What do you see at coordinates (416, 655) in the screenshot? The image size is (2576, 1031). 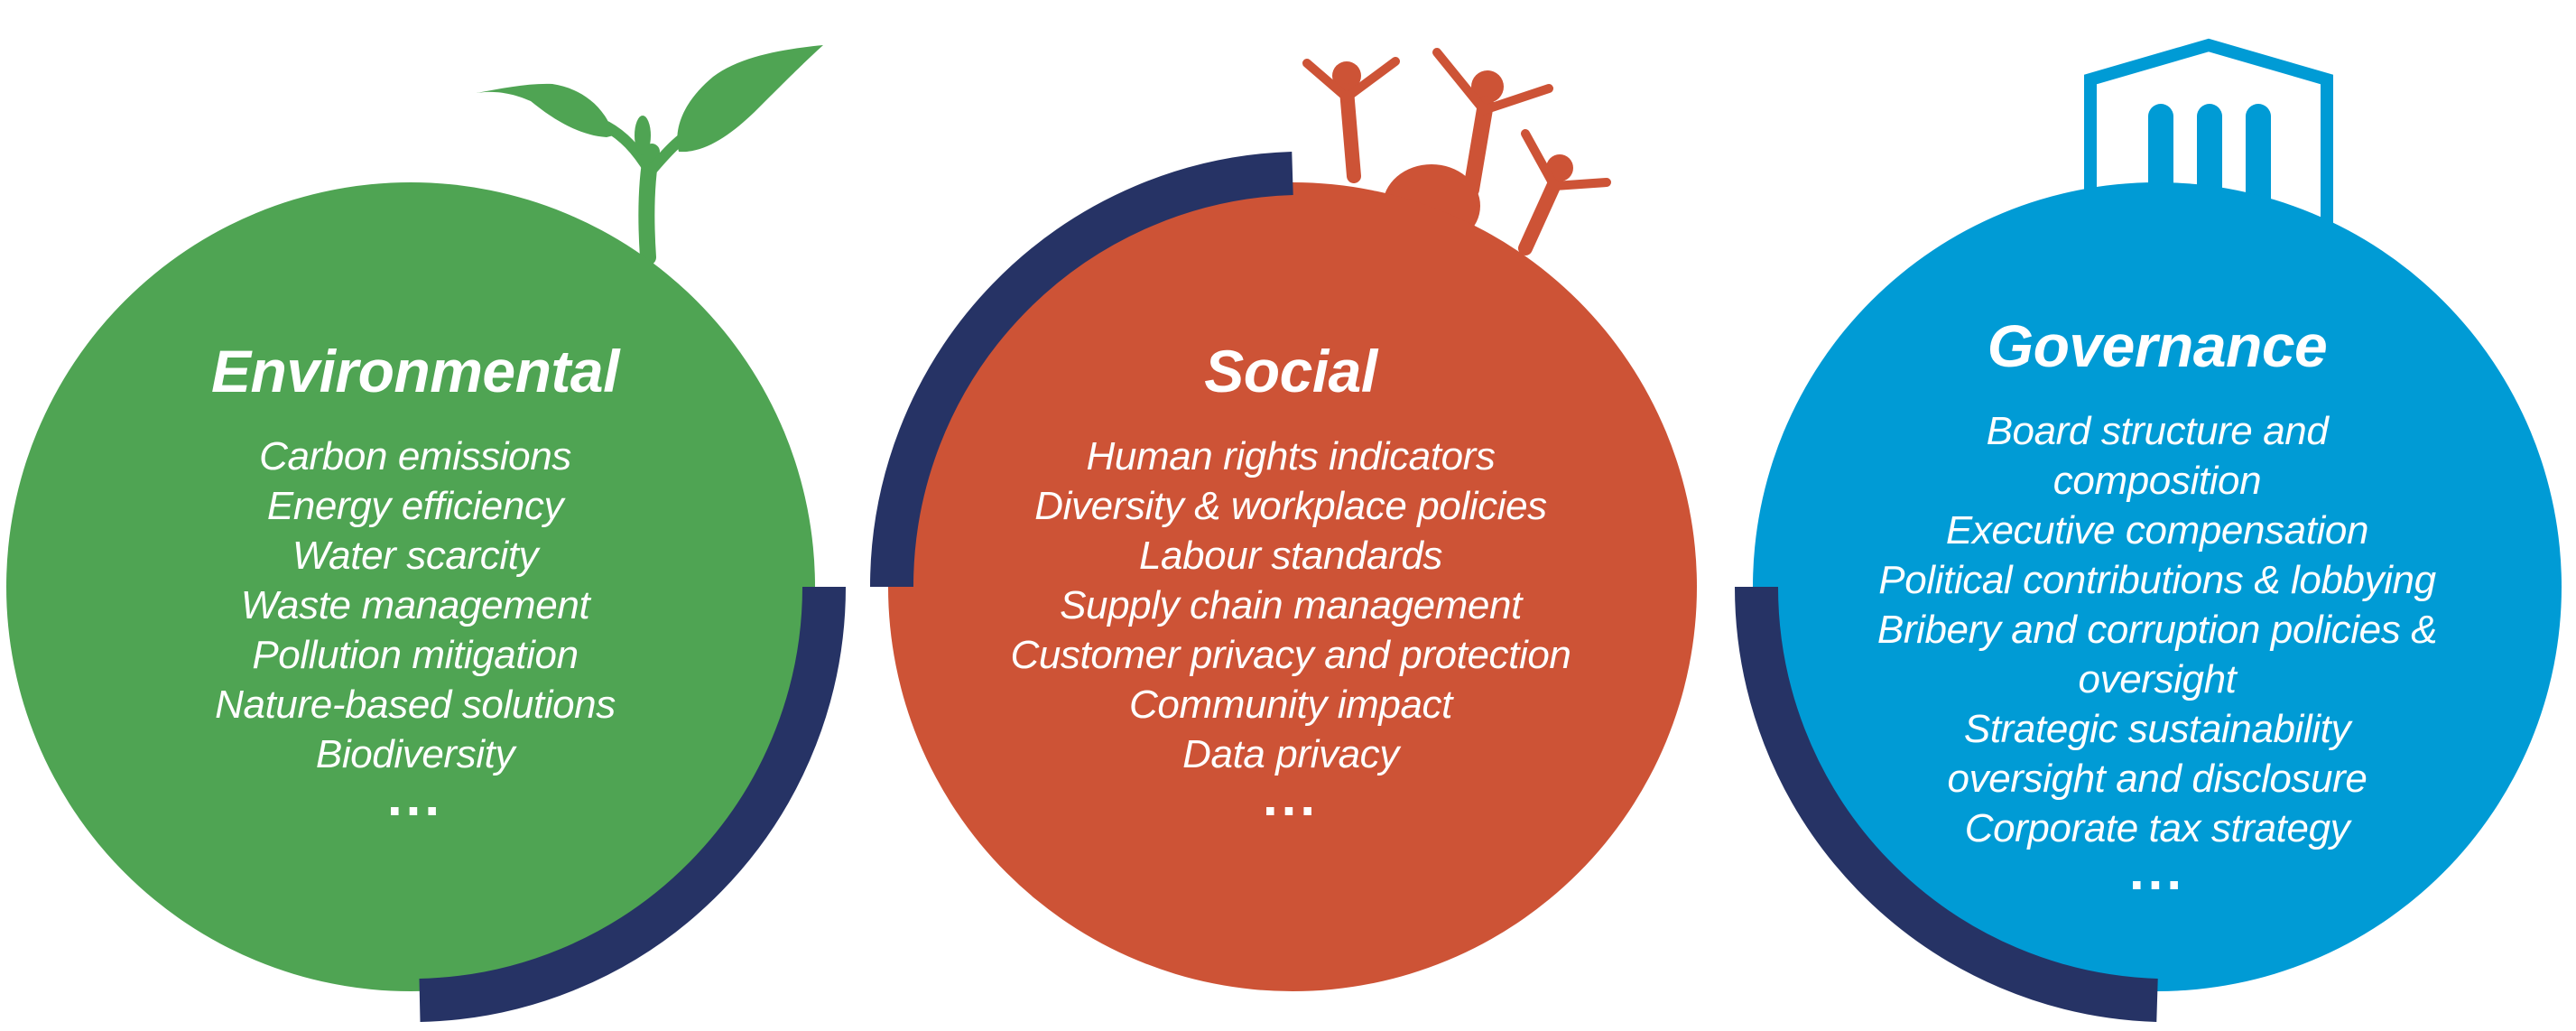 I see `environmental-item: Pollution mitigation` at bounding box center [416, 655].